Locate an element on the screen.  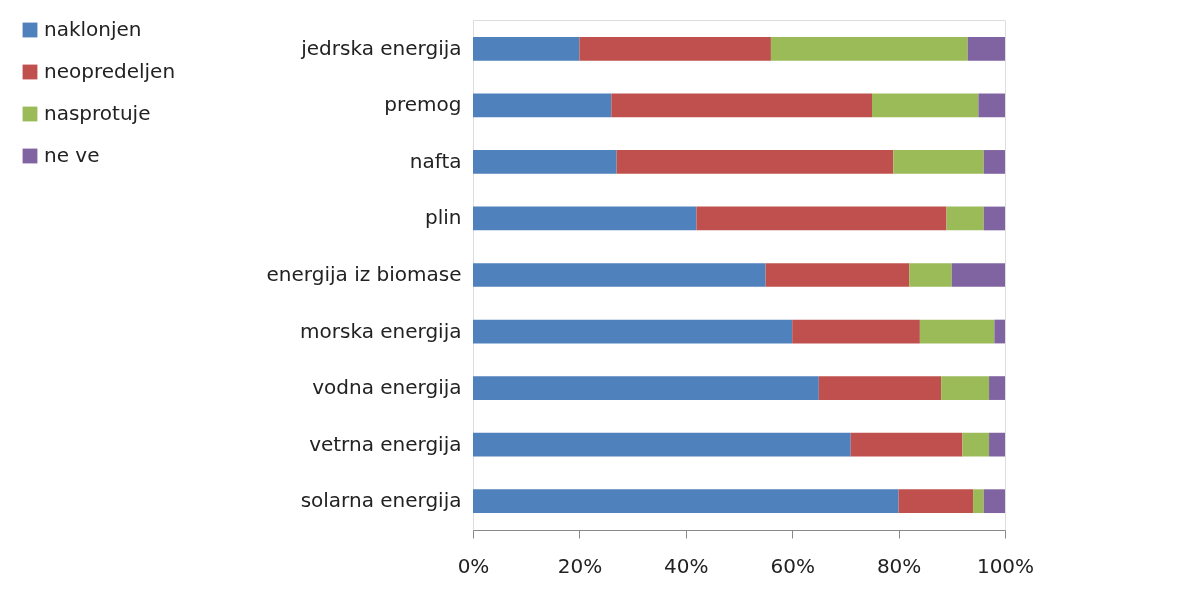
y-tick-label: nafta is located at coordinates (435, 160).